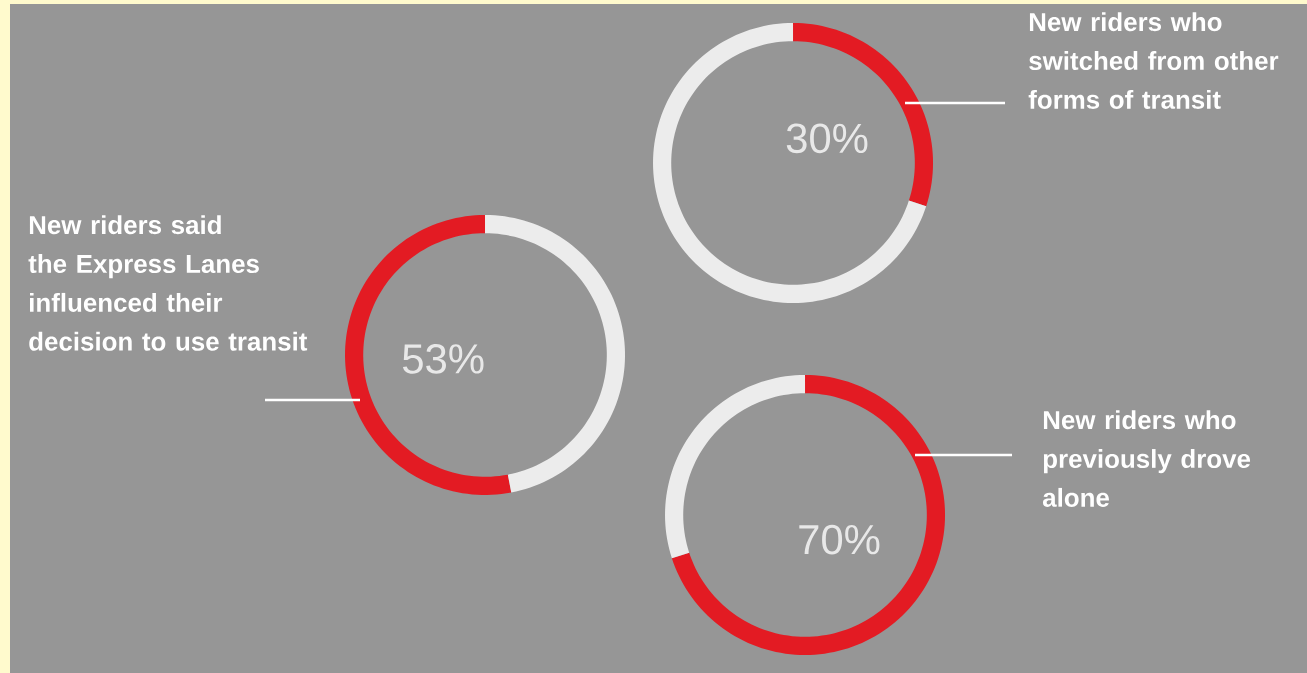  I want to click on text: New riders who switched from other forms of transit, so click(1153, 60).